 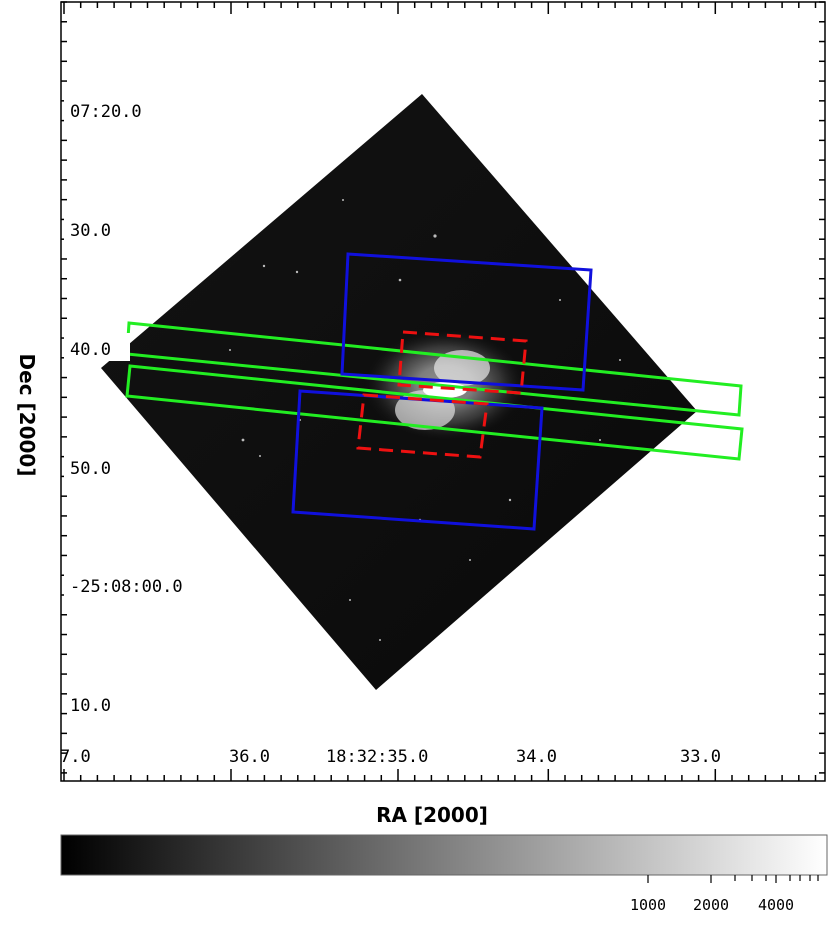 I want to click on colorbar-label: 1000, so click(x=648, y=905).